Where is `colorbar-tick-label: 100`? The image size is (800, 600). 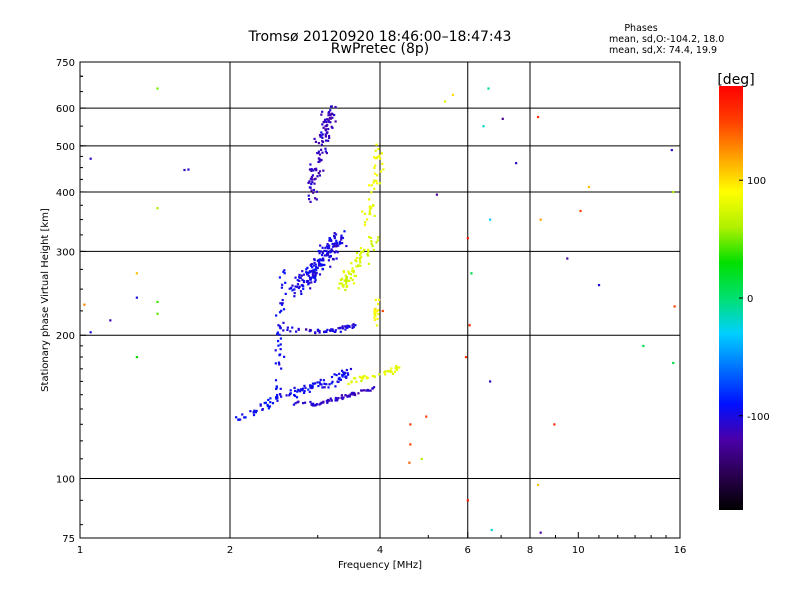
colorbar-tick-label: 100 is located at coordinates (756, 181).